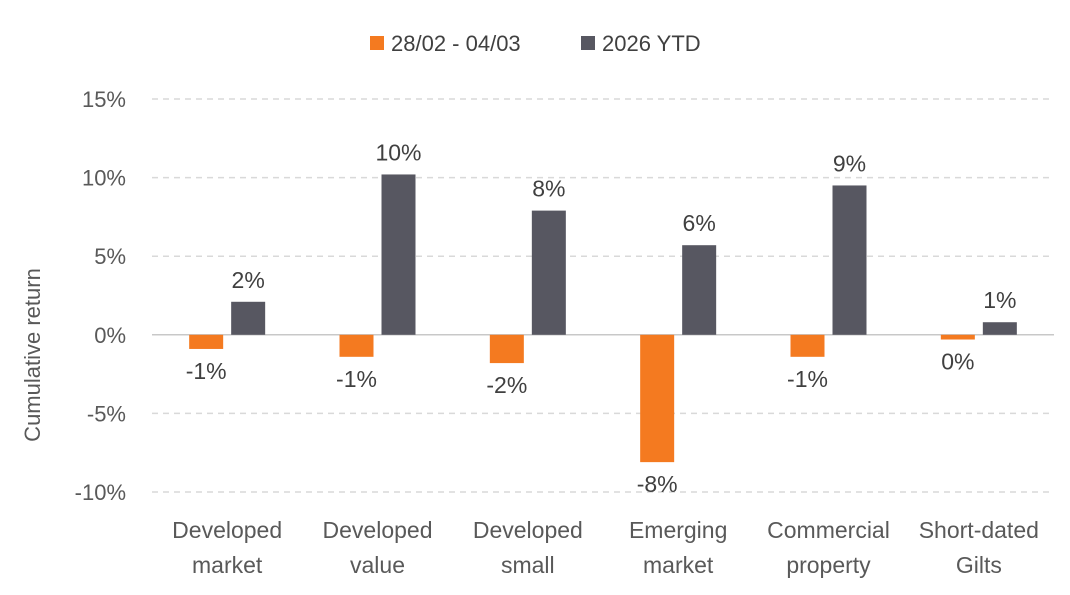  I want to click on data-label: 10%, so click(398, 152).